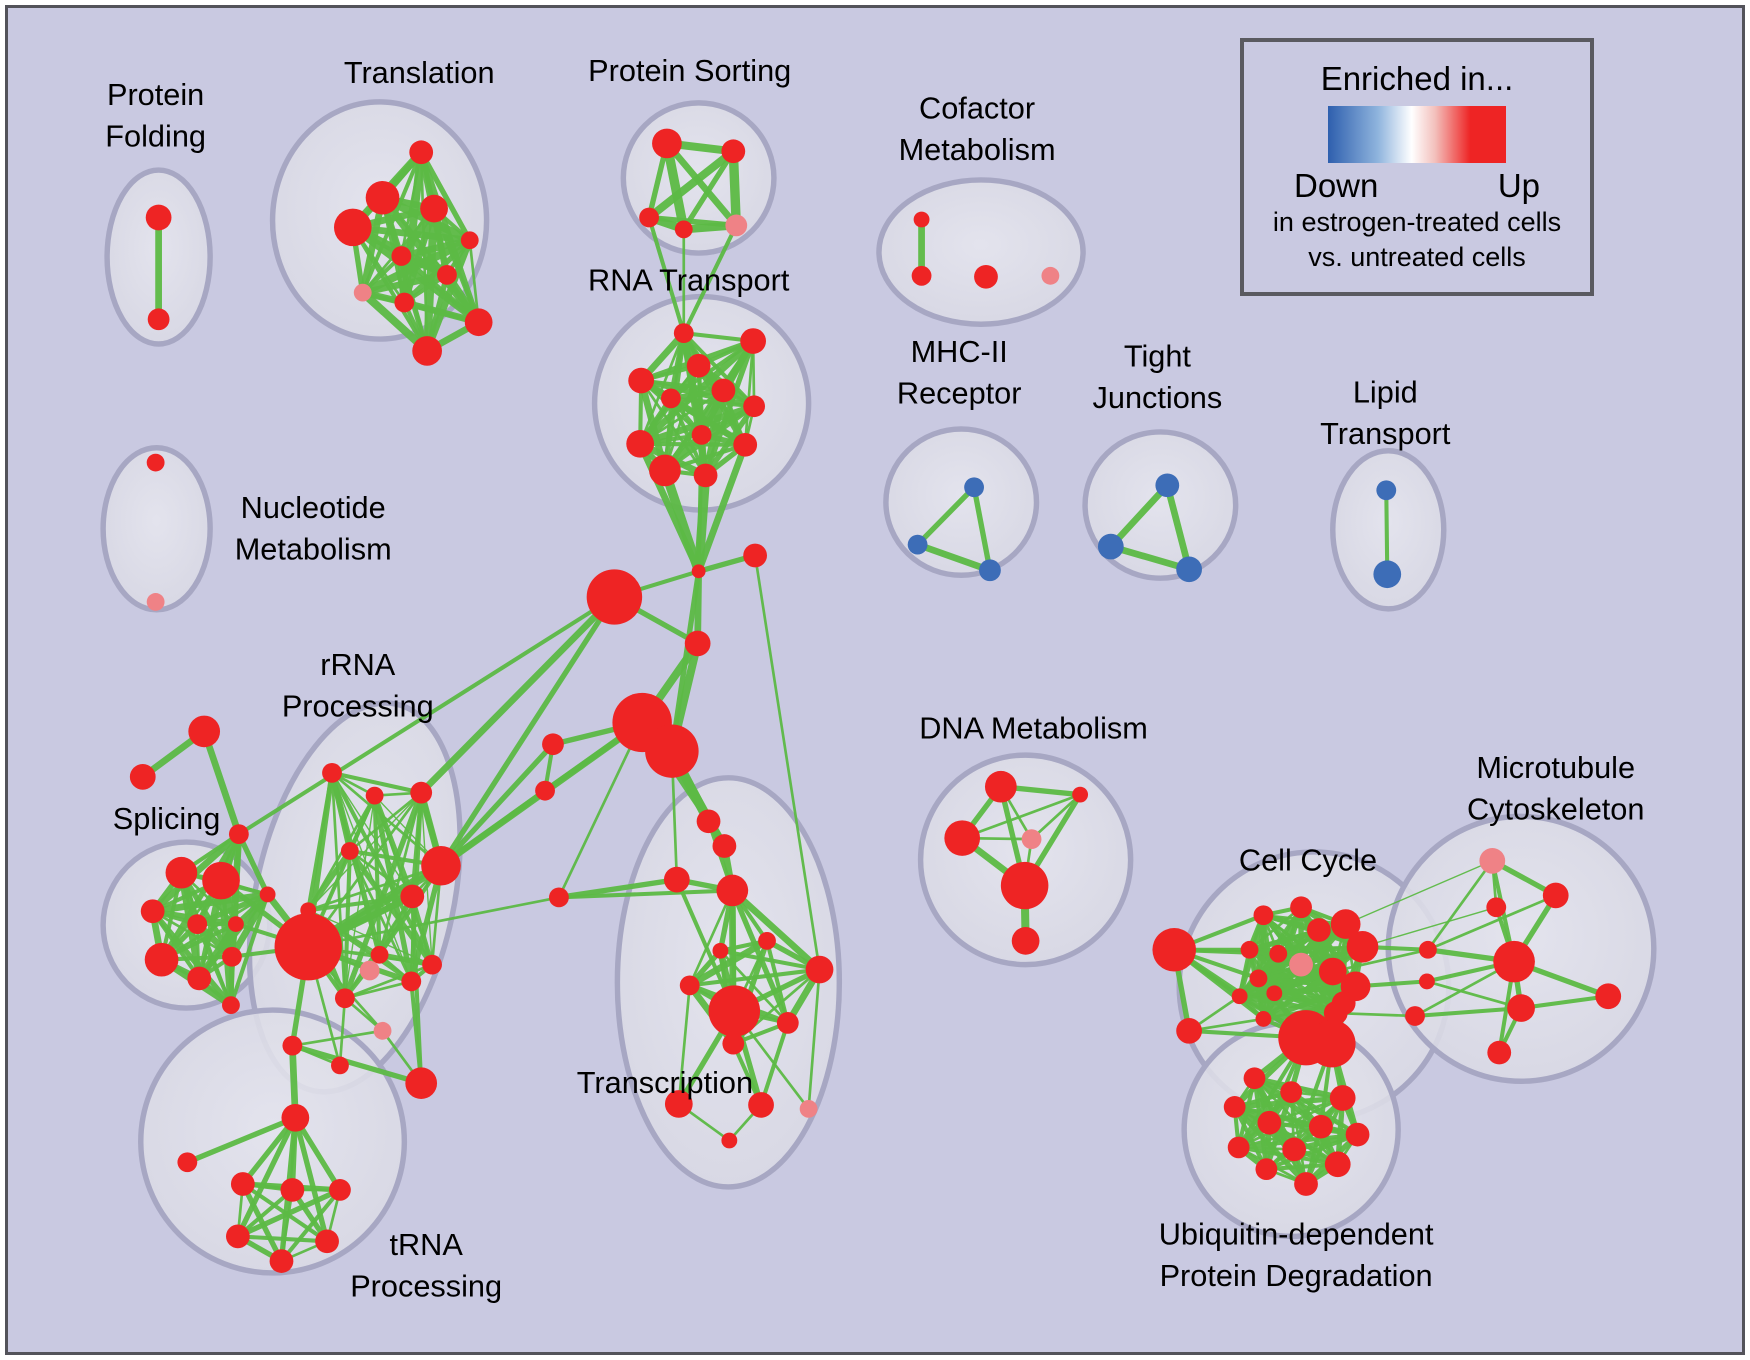 Image resolution: width=1750 pixels, height=1360 pixels. Describe the element at coordinates (959, 372) in the screenshot. I see `cluster-label-mhc-ii-receptor: MHC-II Receptor` at that location.